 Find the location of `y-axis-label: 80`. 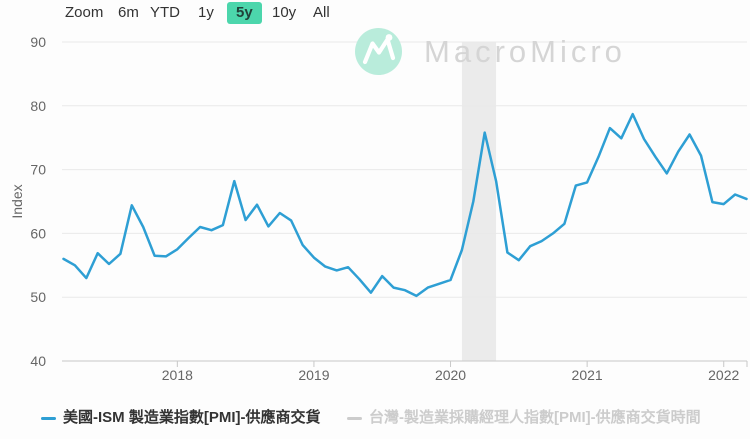

y-axis-label: 80 is located at coordinates (38, 106).